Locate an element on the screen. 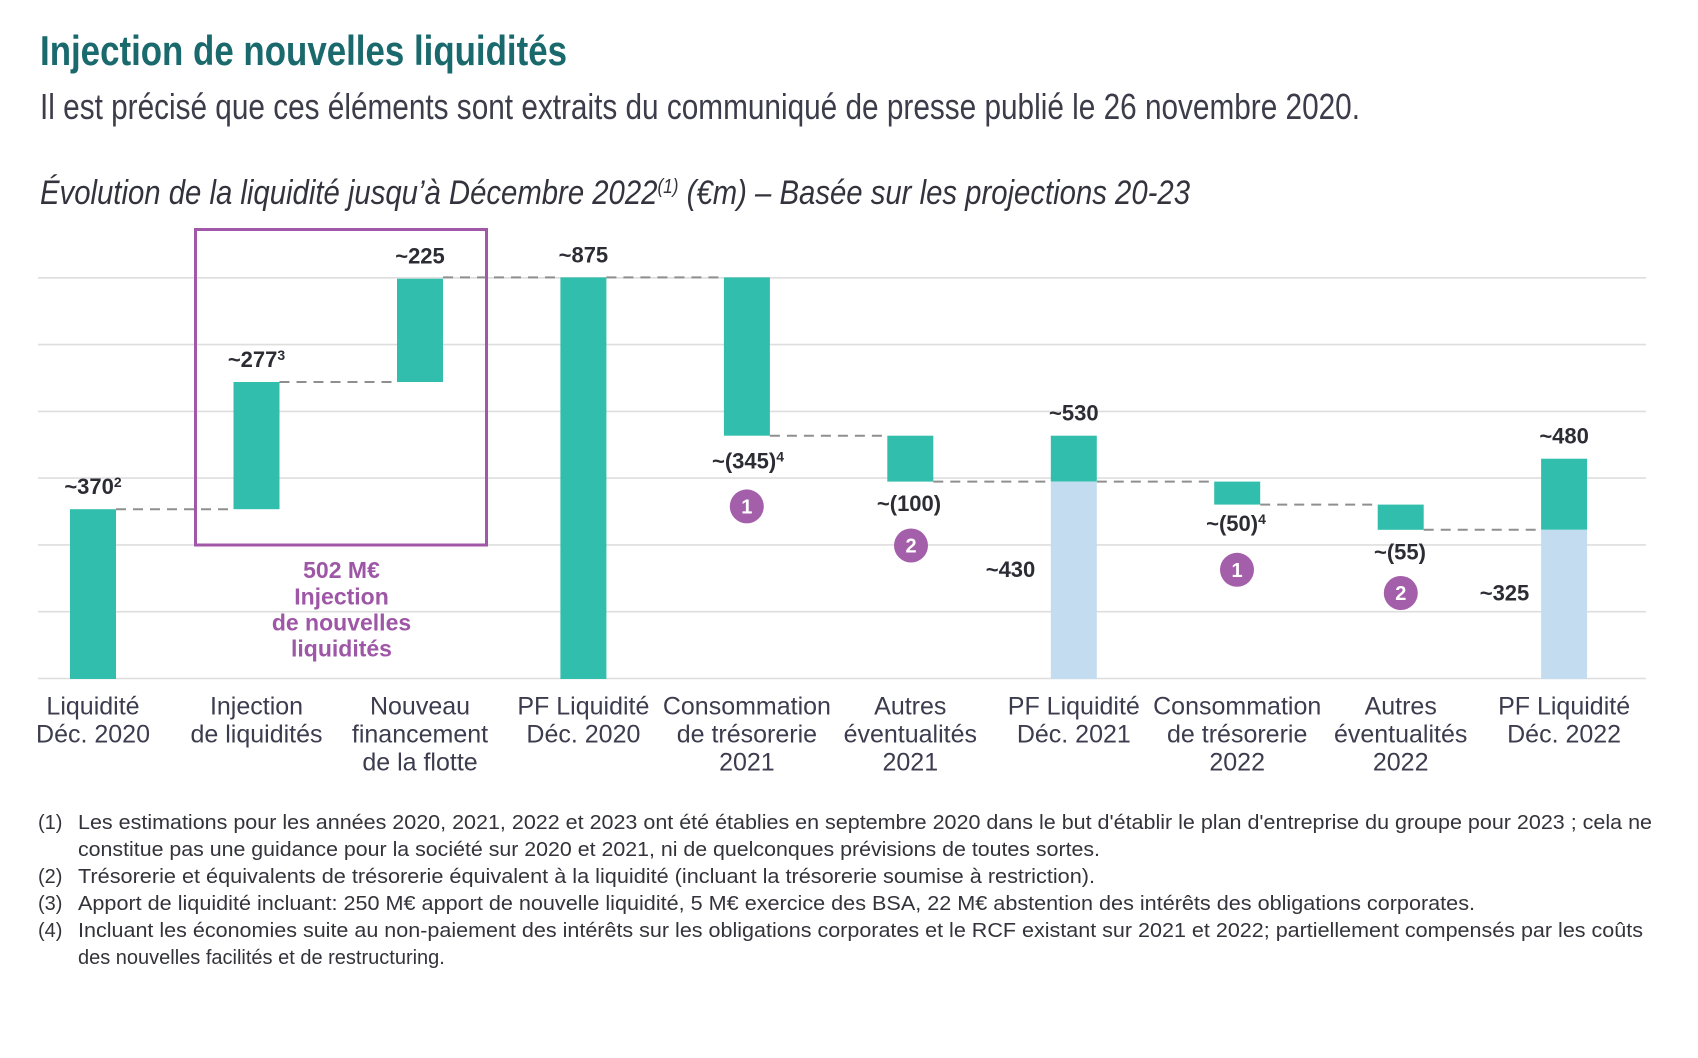  svg-text: ~480 is located at coordinates (1564, 436).